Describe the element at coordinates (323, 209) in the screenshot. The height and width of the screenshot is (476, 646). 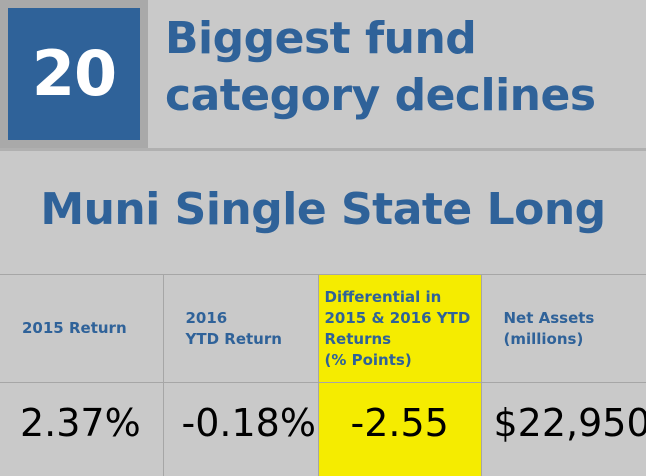
I see `category-title: Muni Single State Long` at that location.